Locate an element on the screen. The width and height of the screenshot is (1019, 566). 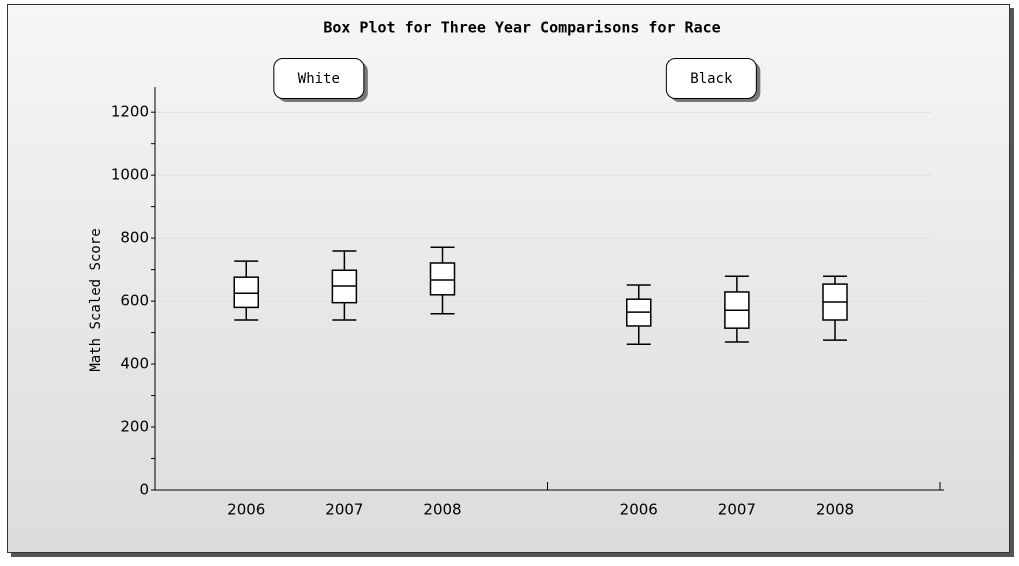
y-tick-label: 200 is located at coordinates (134, 427).